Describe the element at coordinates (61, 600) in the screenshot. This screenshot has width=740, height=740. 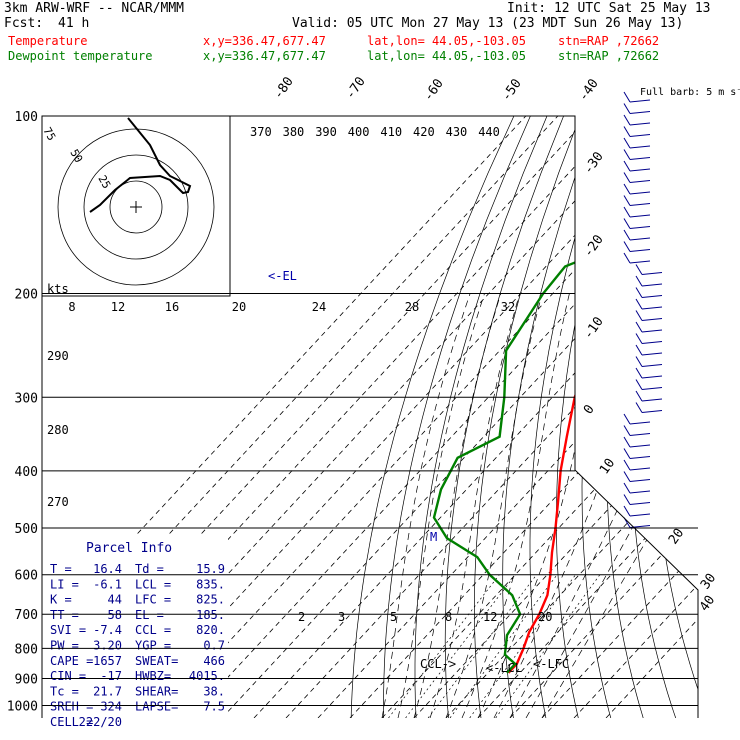
I see `parcel-stat-label: K =` at that location.